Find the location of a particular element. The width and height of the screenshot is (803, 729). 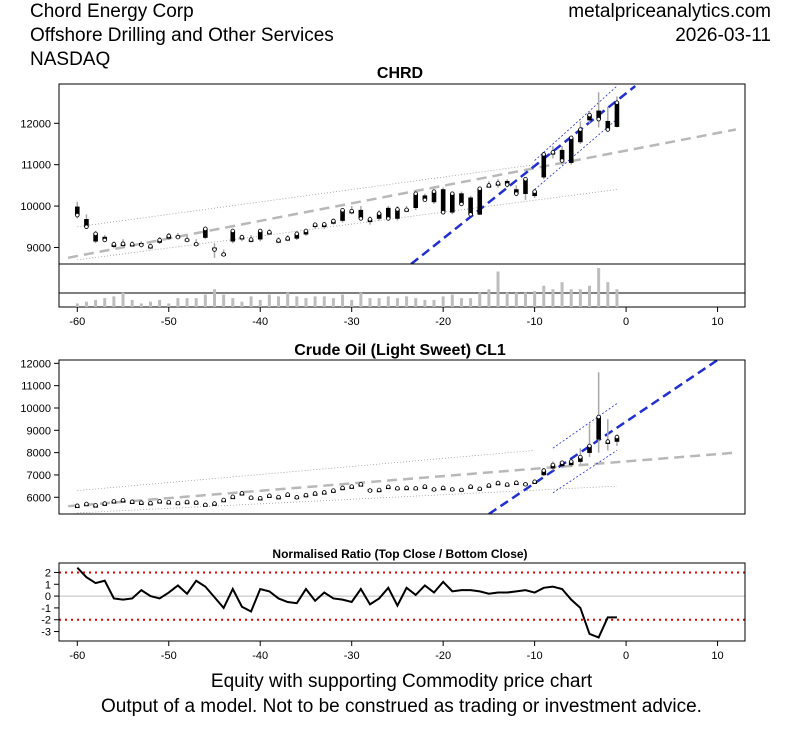

y-tick-label: -2 is located at coordinates (46, 621).